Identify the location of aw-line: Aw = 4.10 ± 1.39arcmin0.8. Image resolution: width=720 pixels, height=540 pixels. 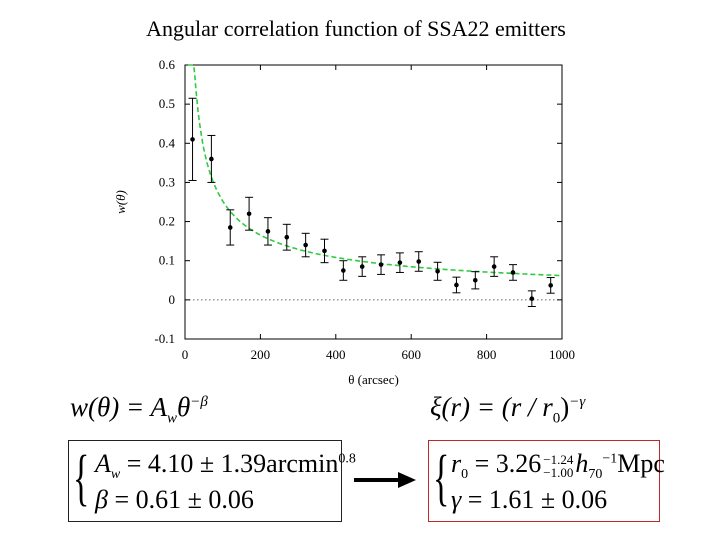
(225, 466).